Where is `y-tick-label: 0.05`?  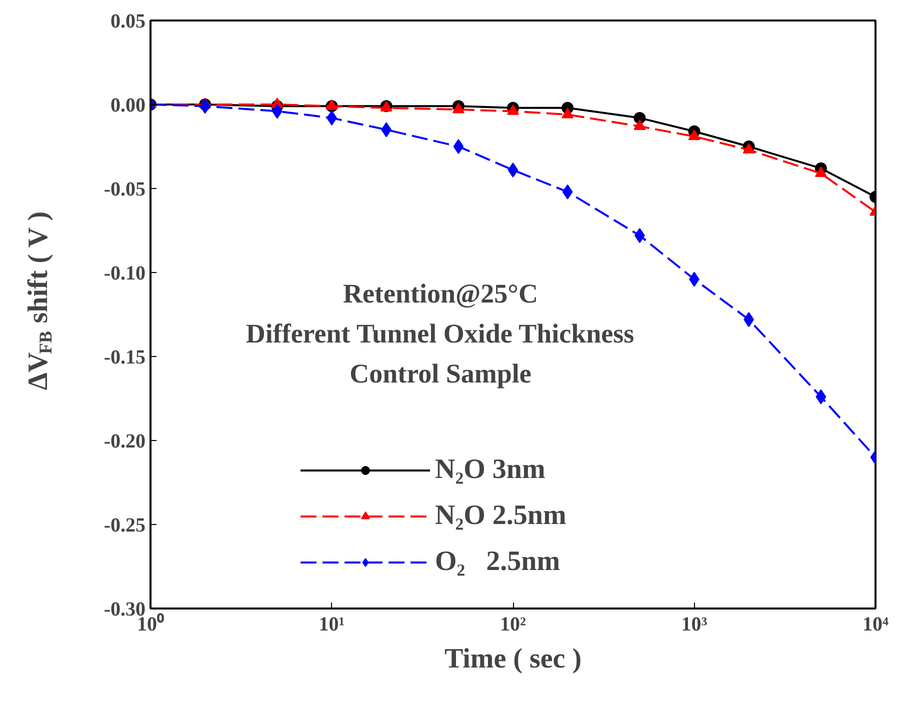 y-tick-label: 0.05 is located at coordinates (128, 21).